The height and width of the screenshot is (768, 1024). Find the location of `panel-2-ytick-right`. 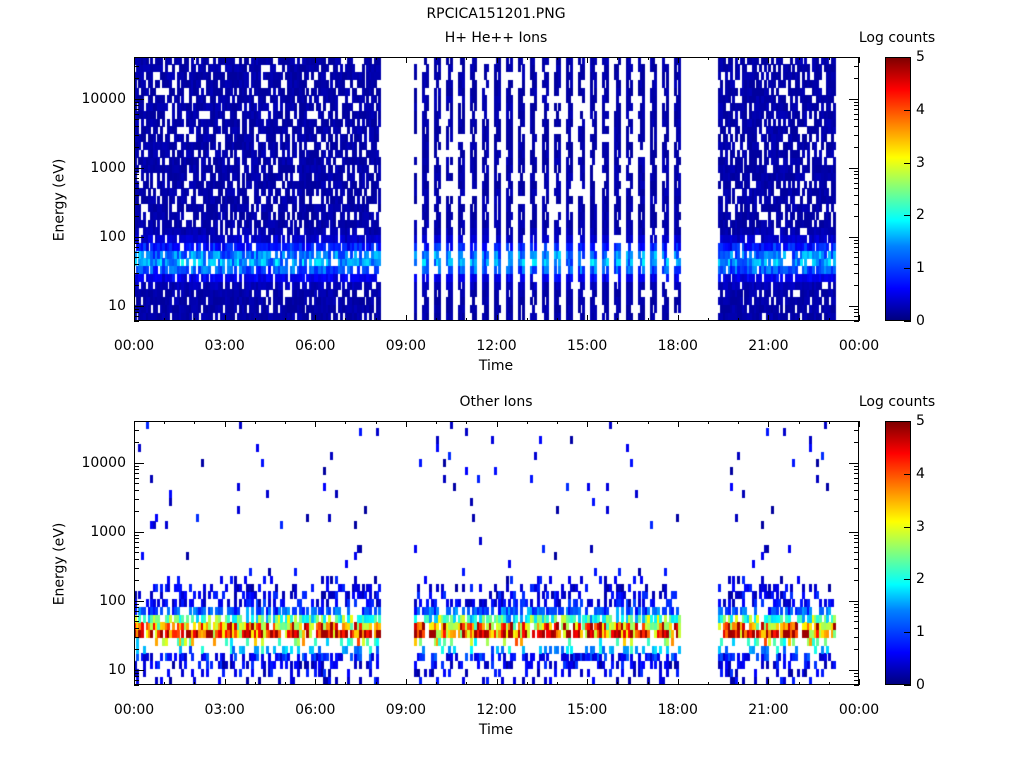

panel-2-ytick-right is located at coordinates (854, 601).